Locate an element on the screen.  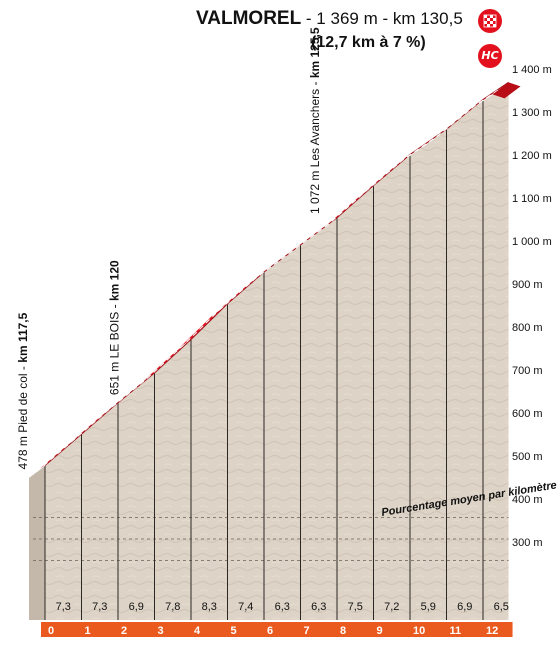
km-tick-label: 8 is located at coordinates (343, 631).